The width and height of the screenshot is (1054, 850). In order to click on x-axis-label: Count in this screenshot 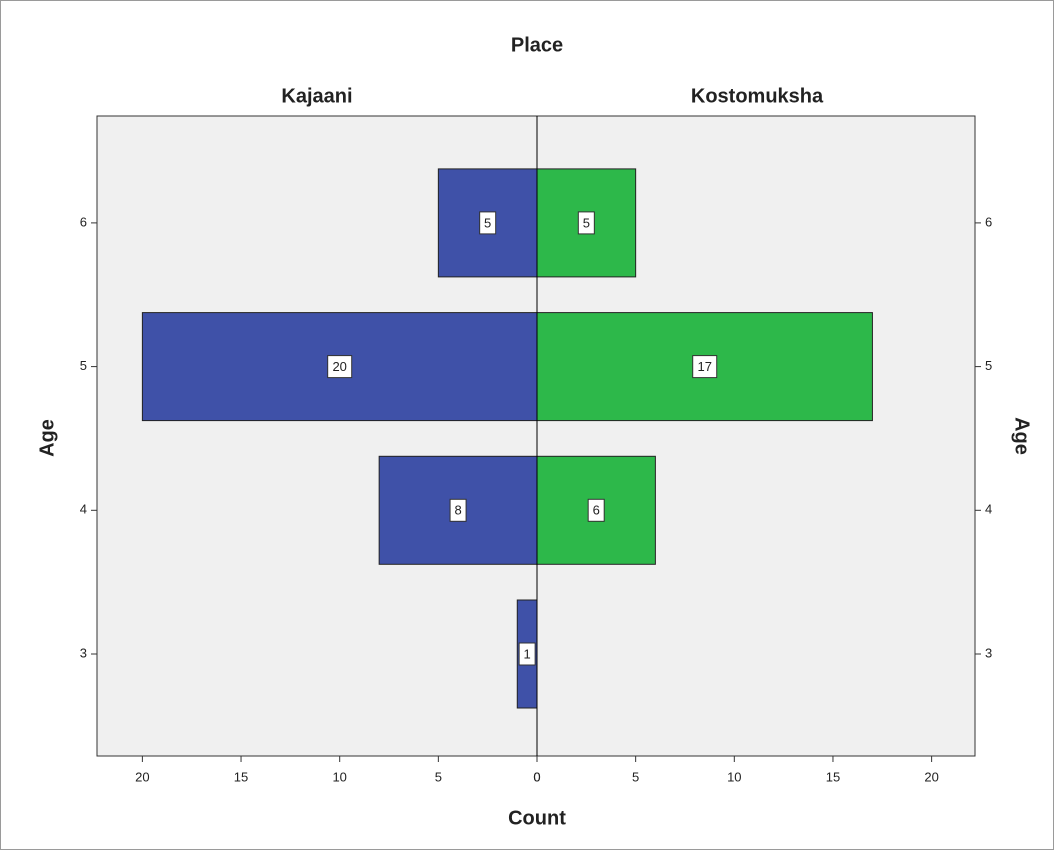, I will do `click(537, 818)`.